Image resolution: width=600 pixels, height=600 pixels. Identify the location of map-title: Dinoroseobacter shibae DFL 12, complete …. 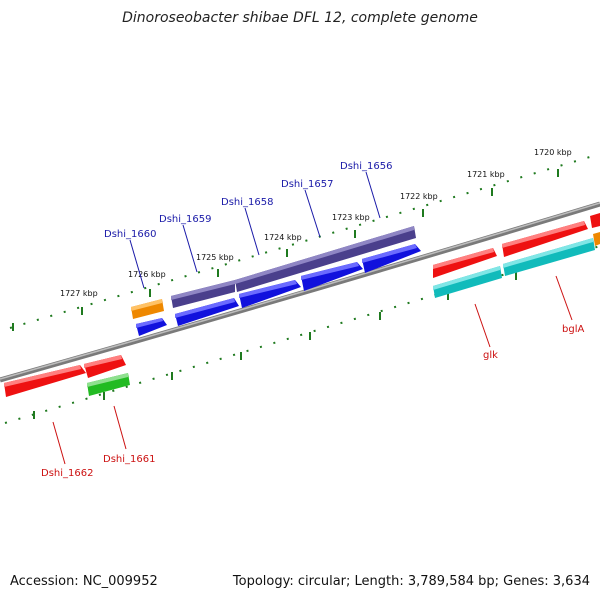
(300, 18).